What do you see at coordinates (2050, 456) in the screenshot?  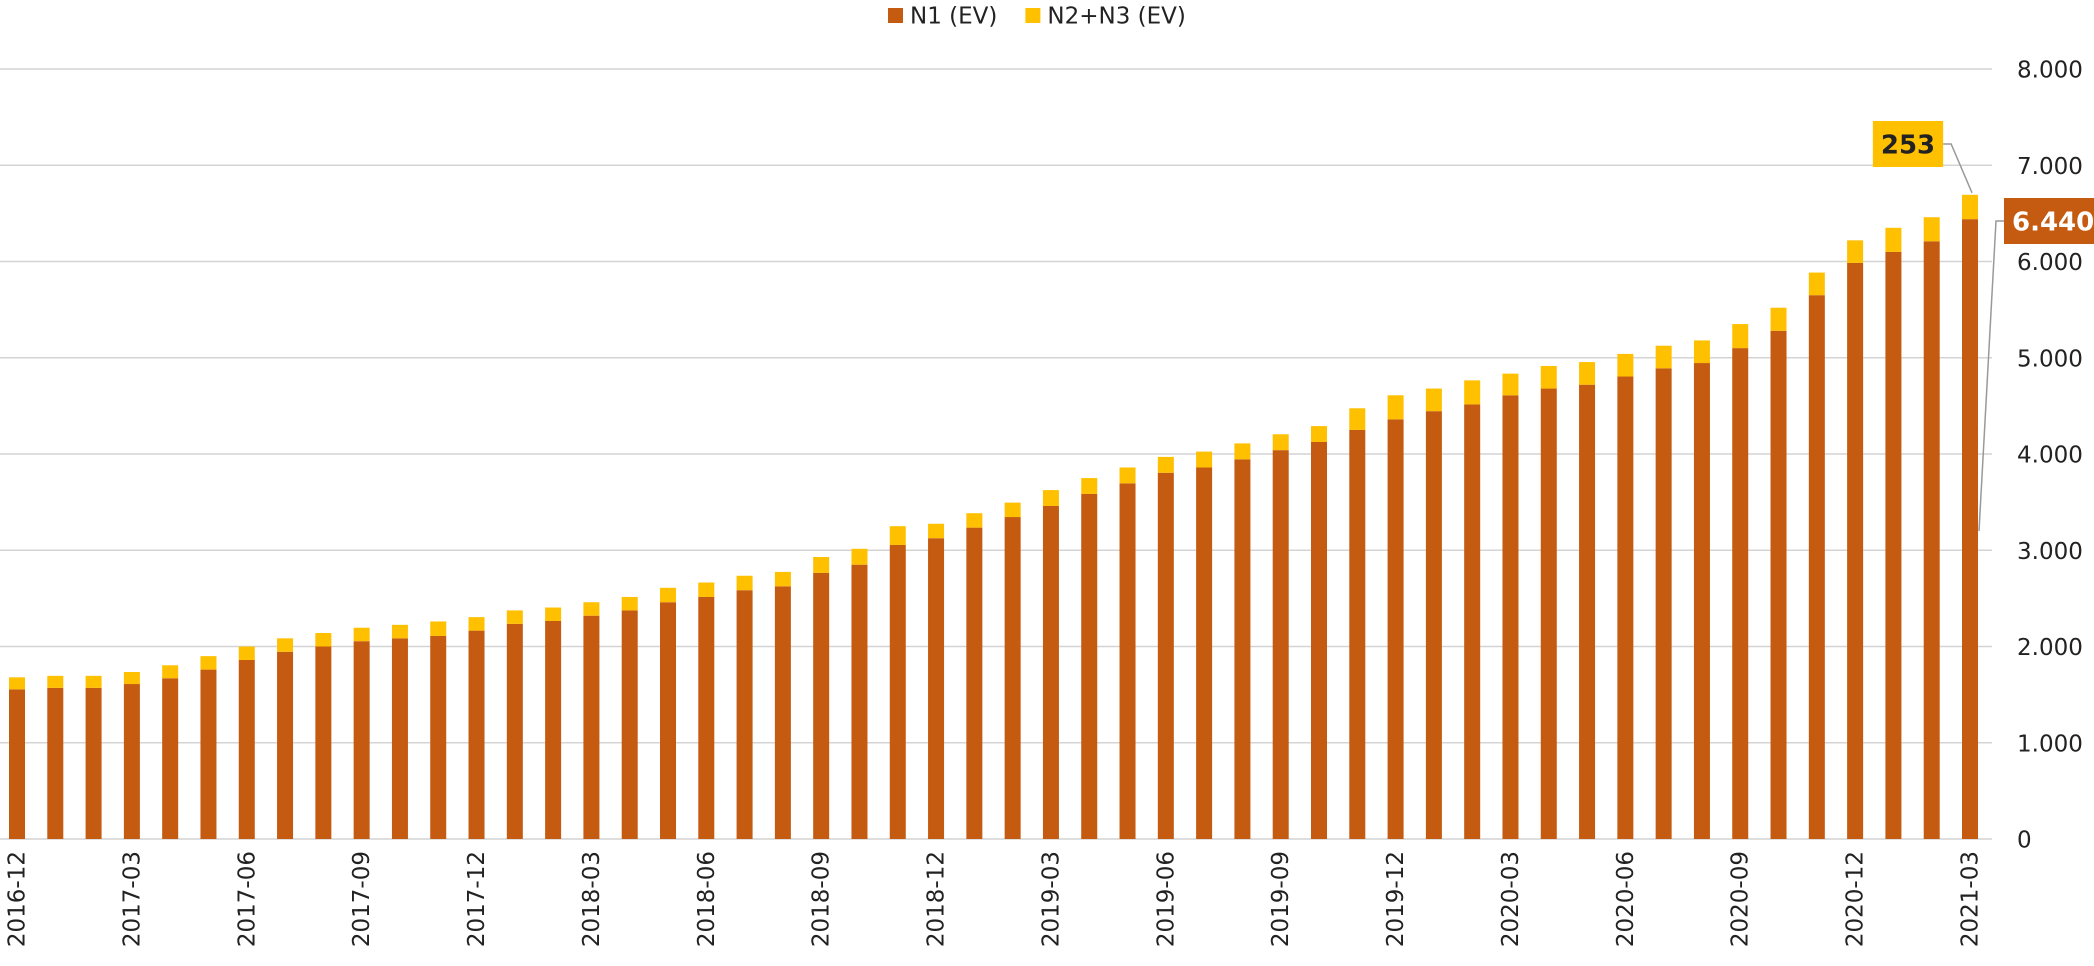 I see `y-tick-label: 4.000` at bounding box center [2050, 456].